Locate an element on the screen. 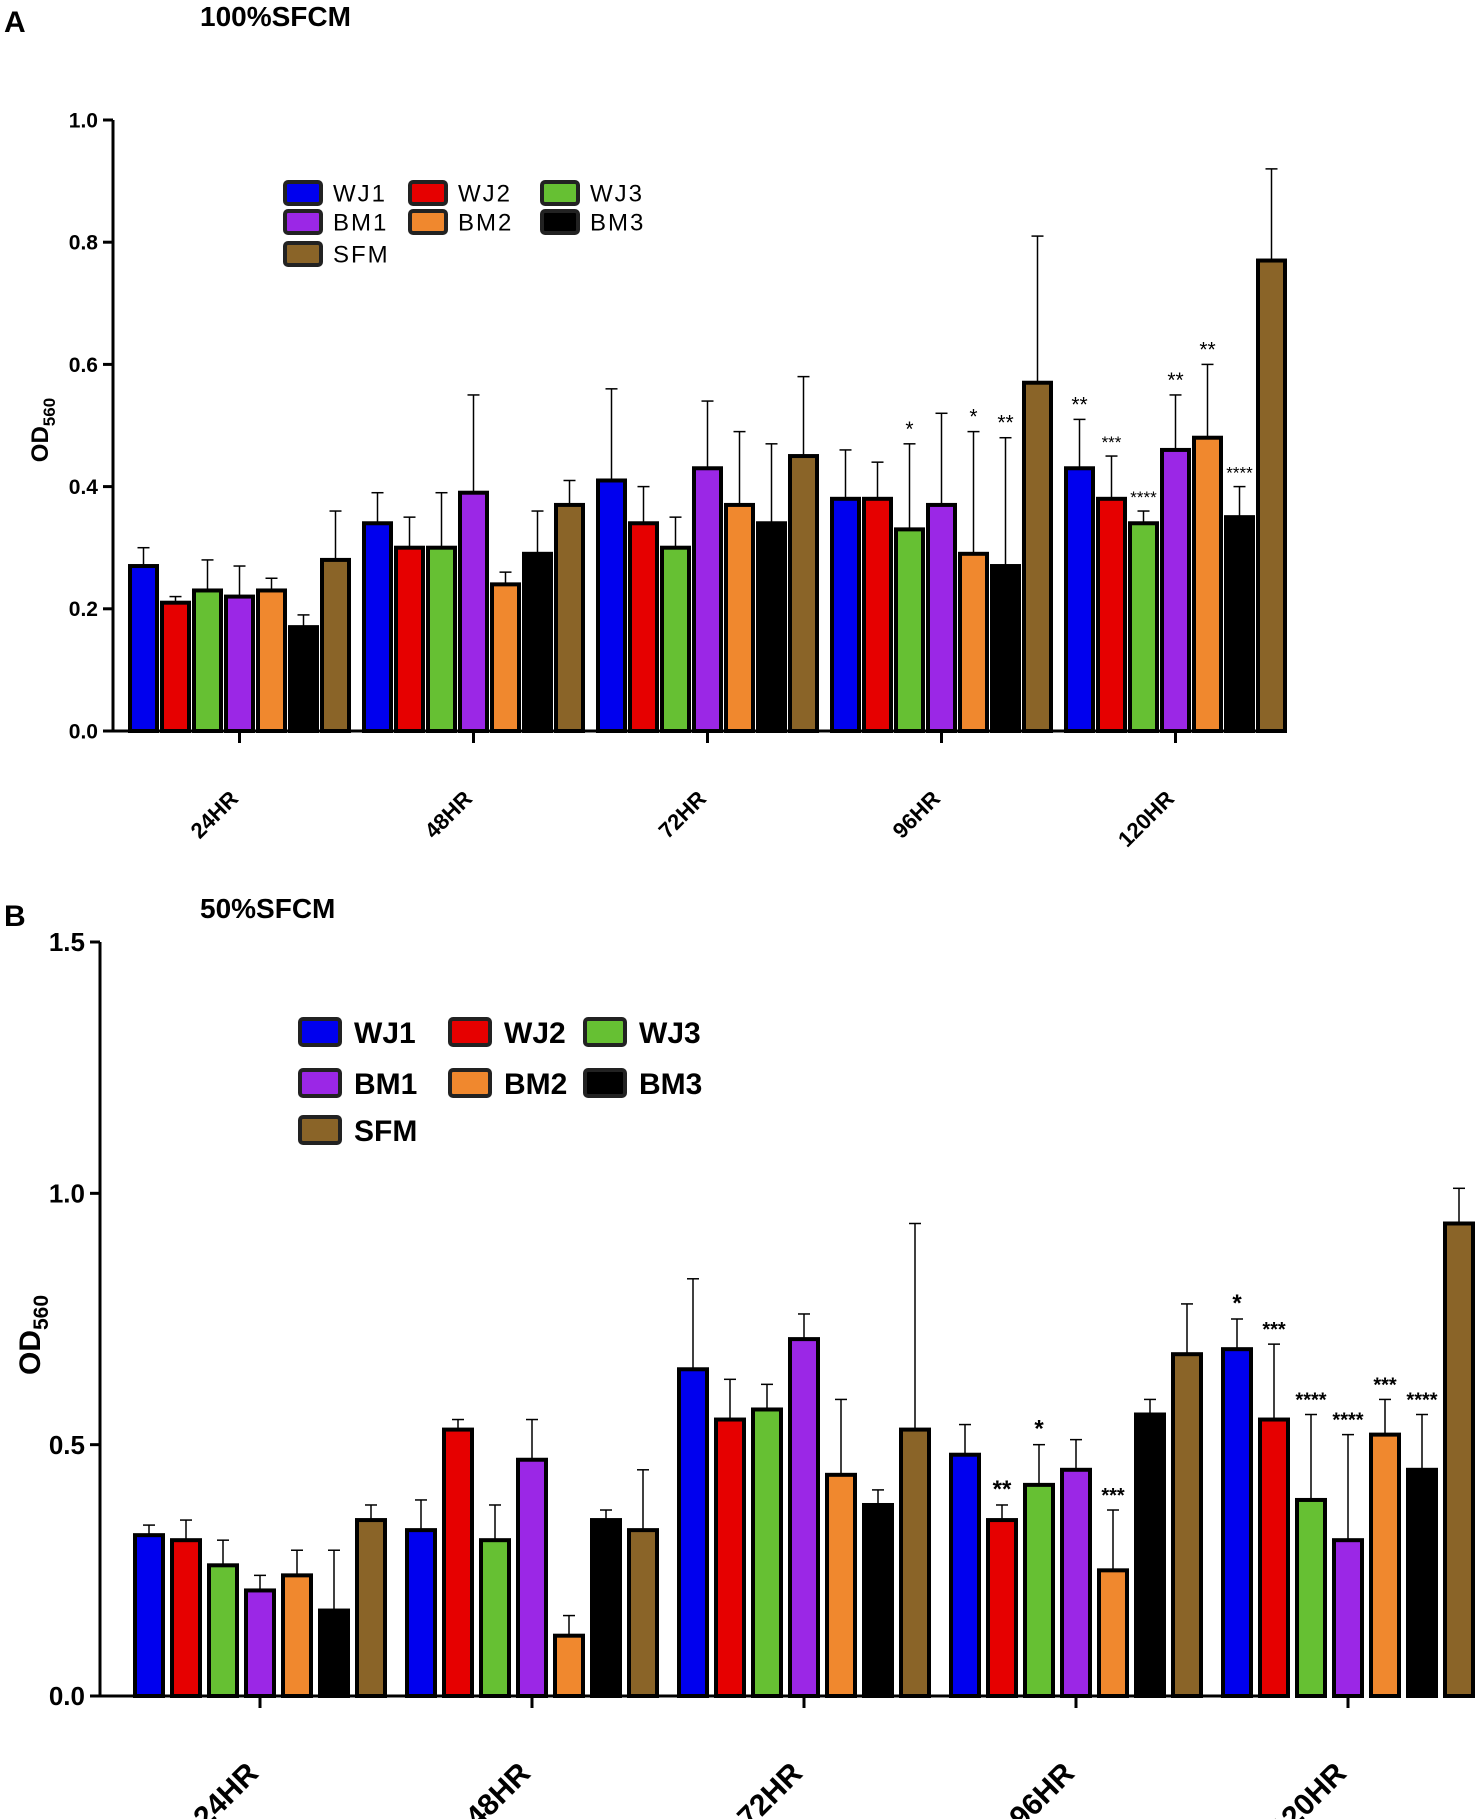 The width and height of the screenshot is (1484, 1819). panel-a-legend-label-wj2: WJ2 is located at coordinates (485, 194).